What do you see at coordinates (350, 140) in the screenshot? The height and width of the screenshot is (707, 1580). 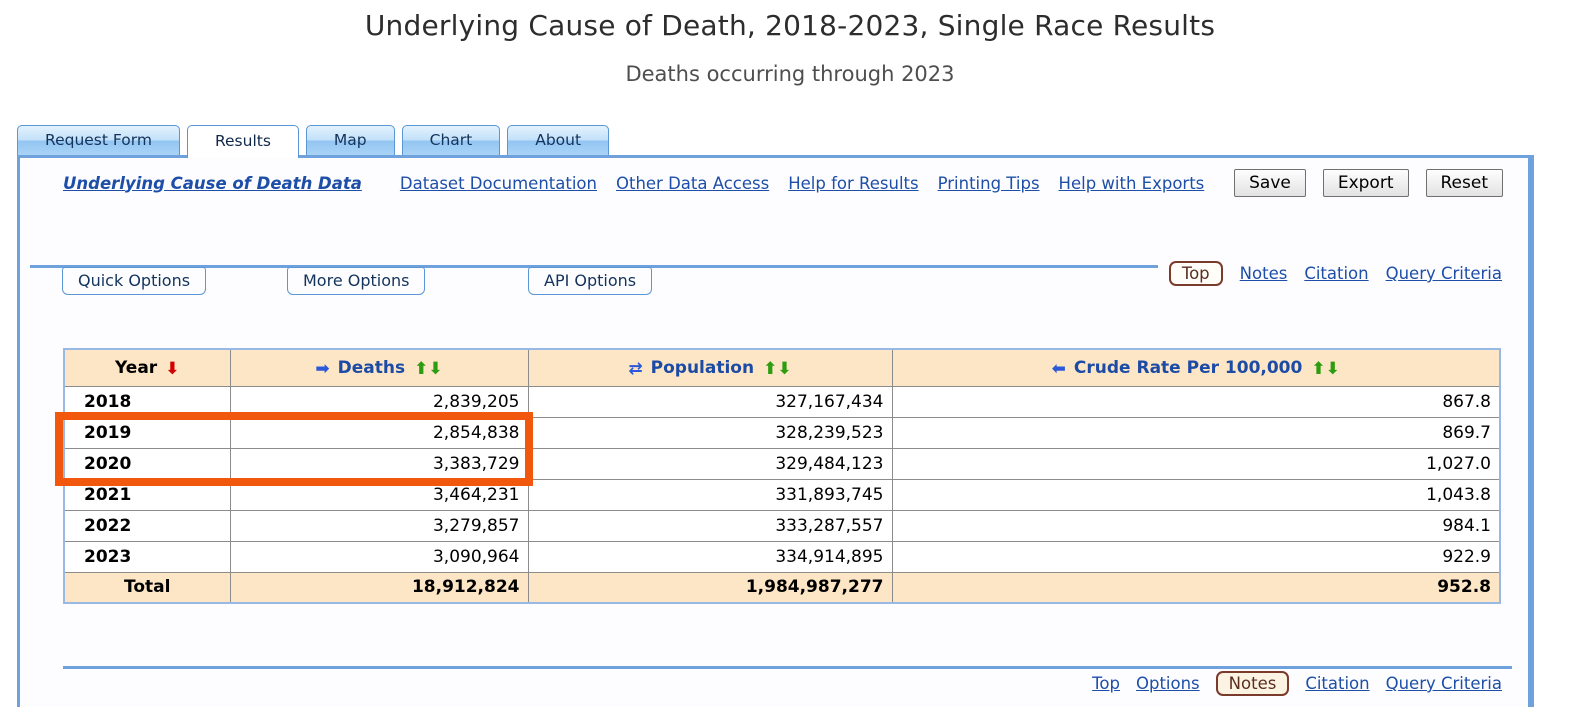 I see `tab-map: Map` at bounding box center [350, 140].